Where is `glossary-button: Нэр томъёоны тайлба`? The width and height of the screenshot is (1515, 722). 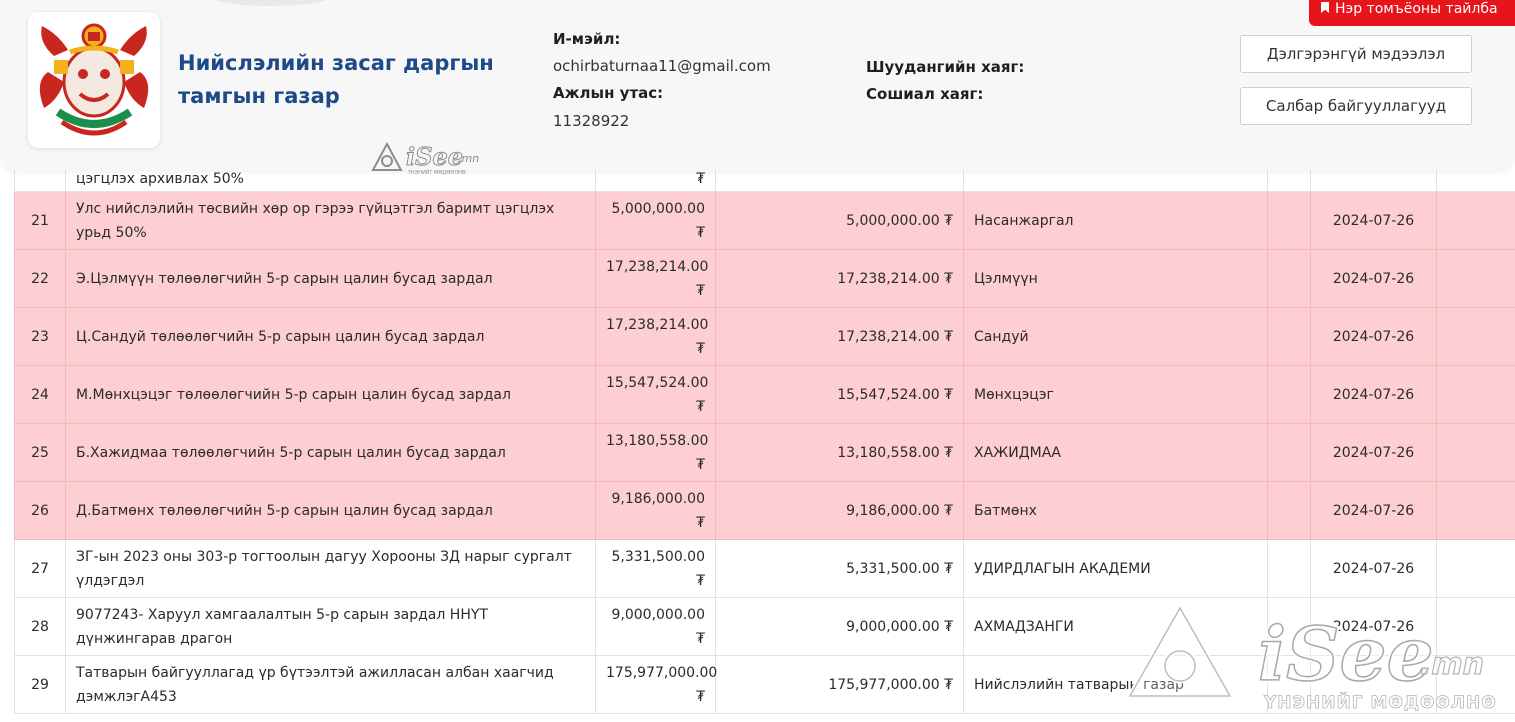
glossary-button: Нэр томъёоны тайлба is located at coordinates (1412, 13).